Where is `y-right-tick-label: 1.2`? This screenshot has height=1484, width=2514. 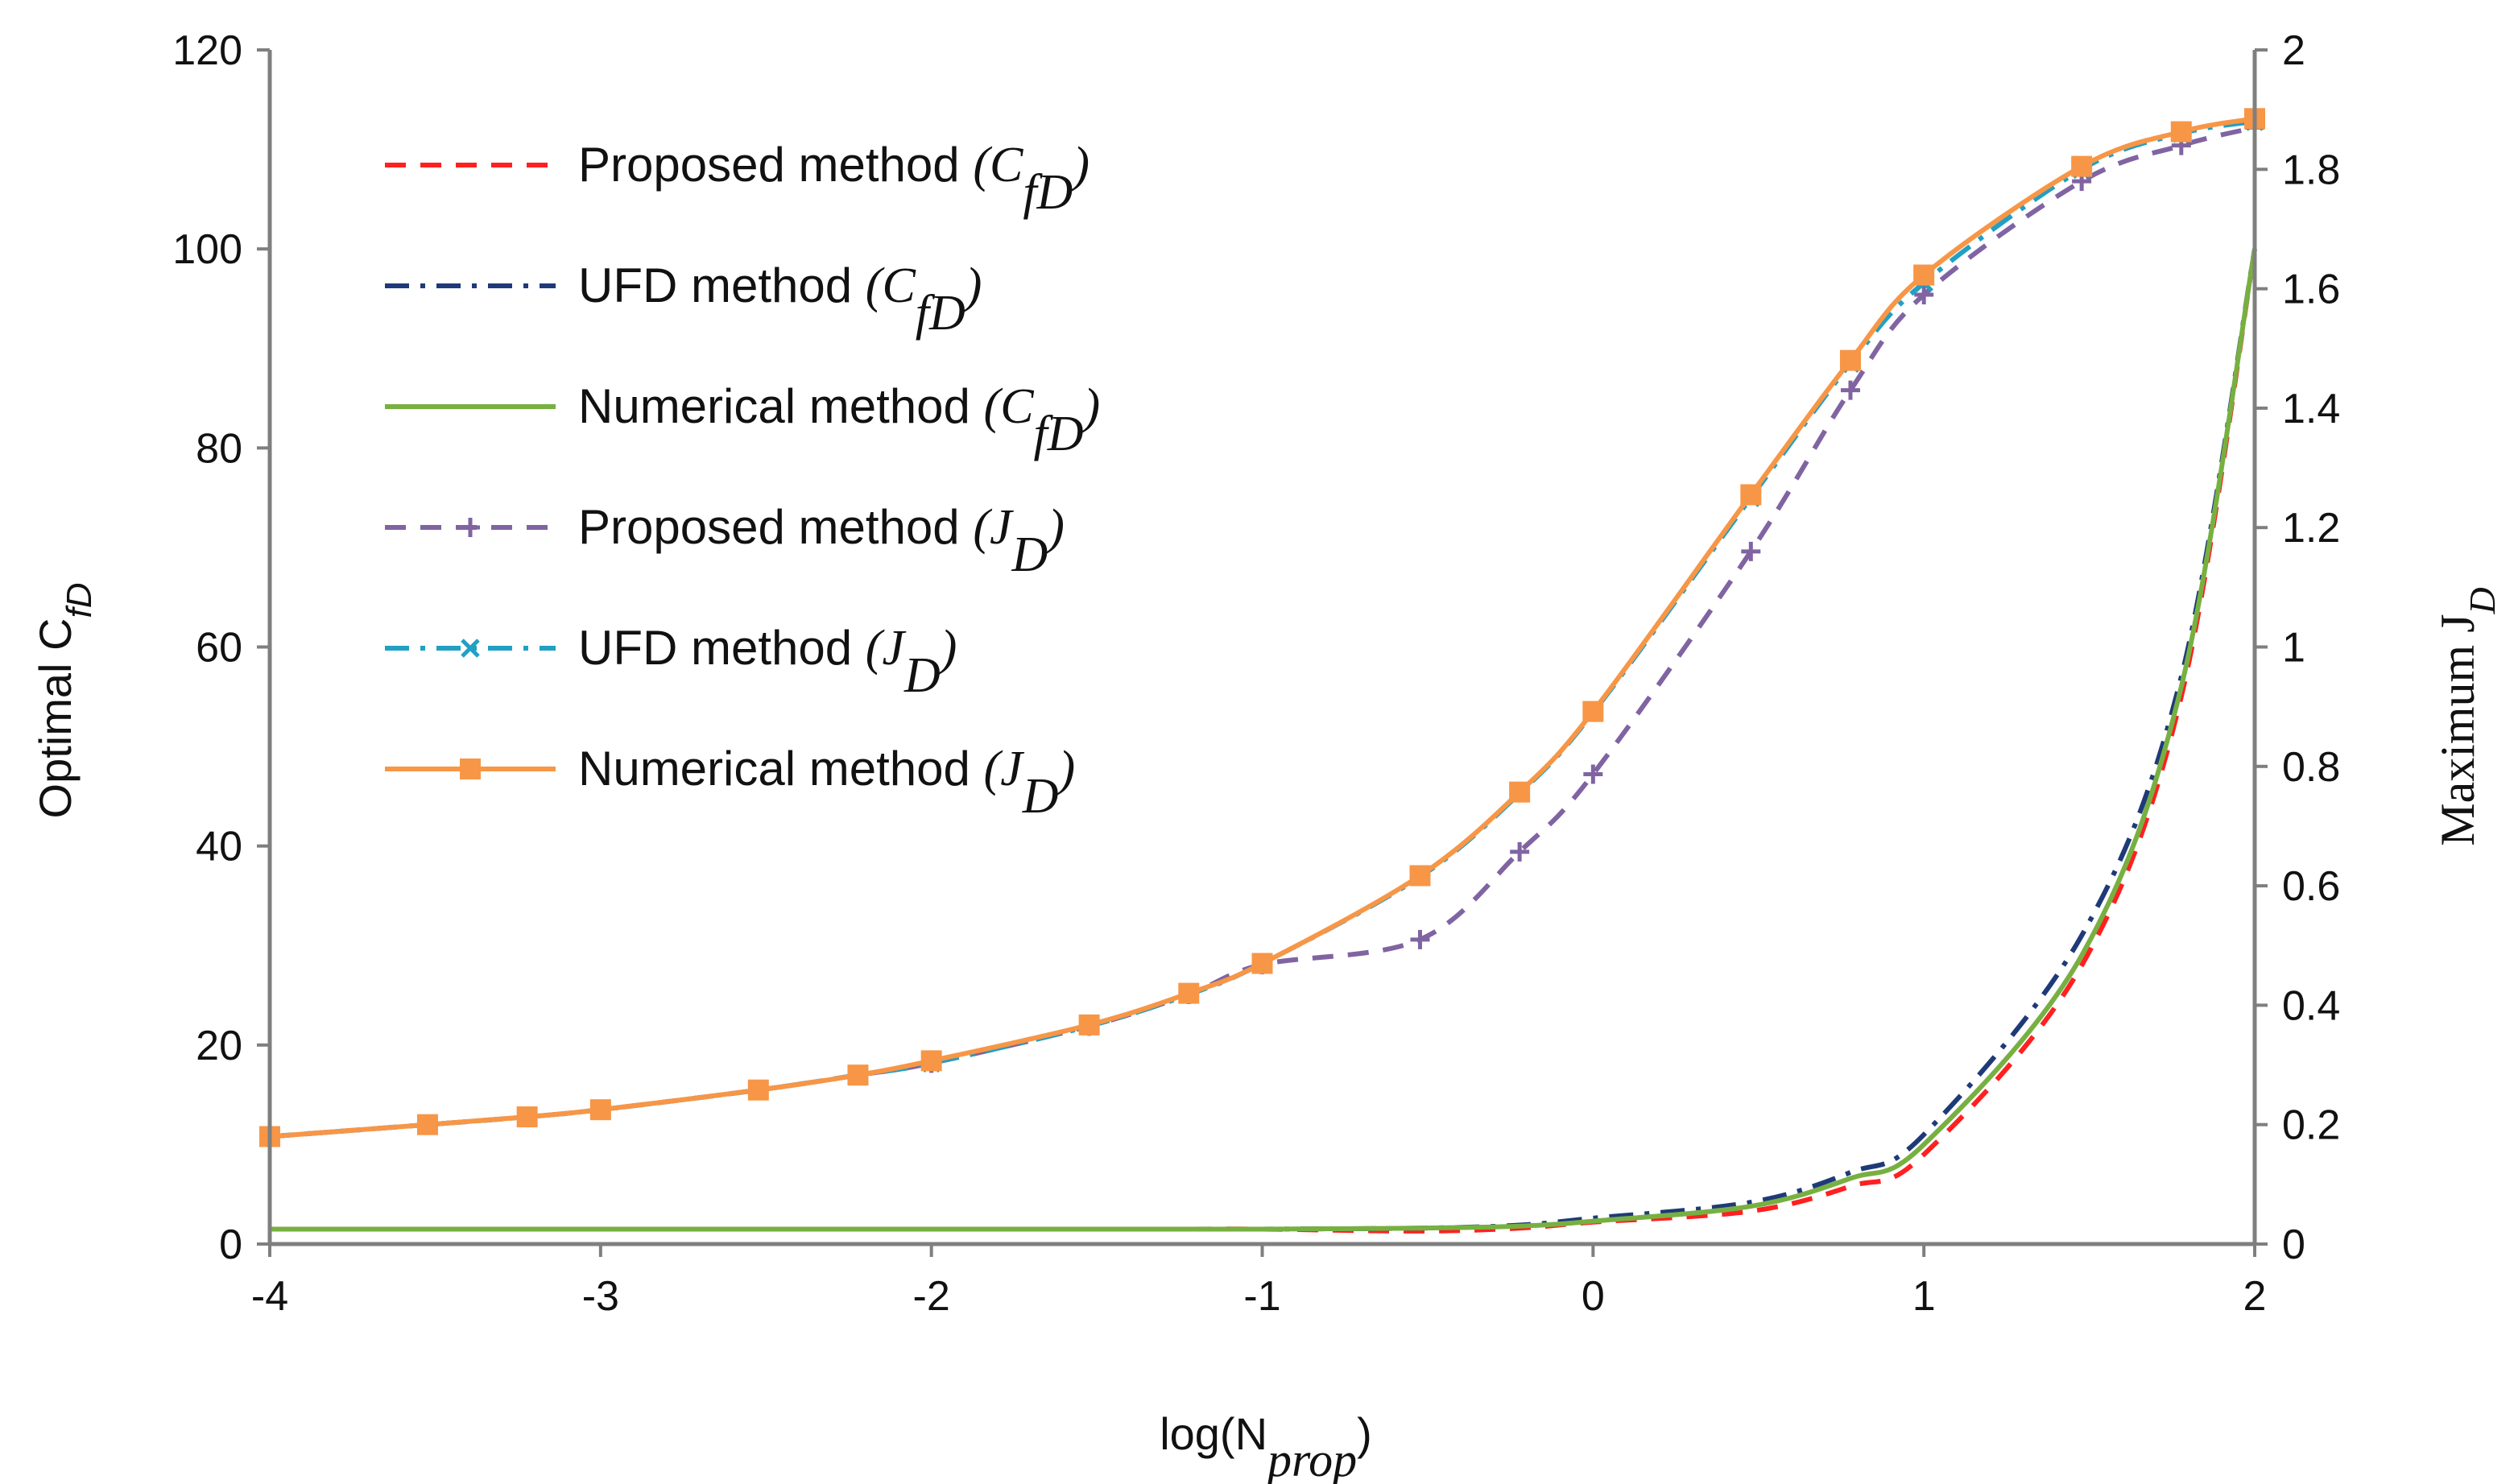
y-right-tick-label: 1.2 is located at coordinates (2311, 528).